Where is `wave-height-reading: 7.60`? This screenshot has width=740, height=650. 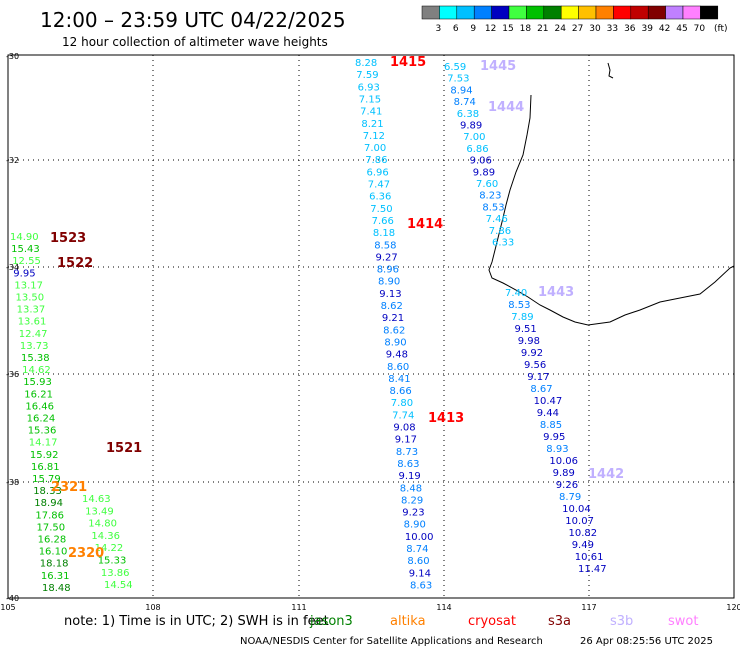 wave-height-reading: 7.60 is located at coordinates (487, 184).